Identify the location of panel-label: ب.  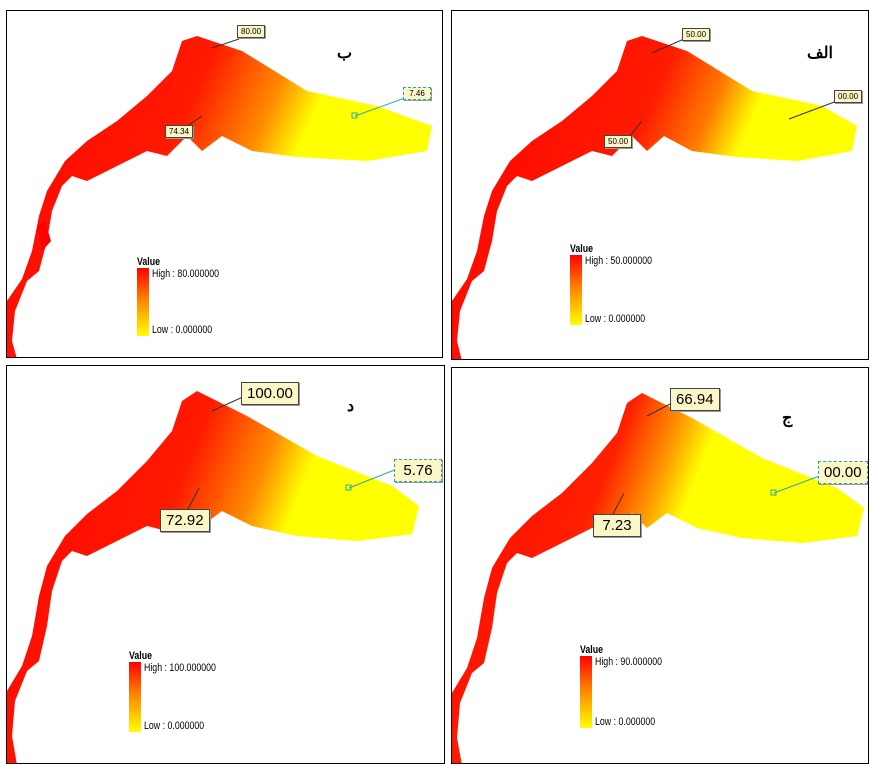
(345, 52).